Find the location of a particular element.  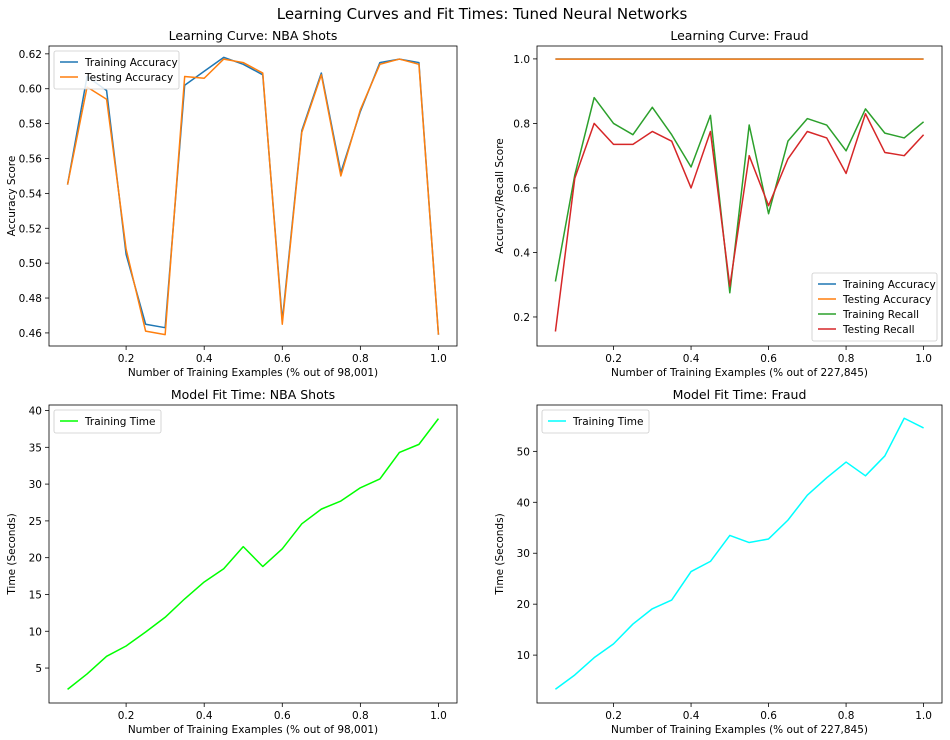

chart-title: Model Fit Time: Fraud is located at coordinates (740, 394).